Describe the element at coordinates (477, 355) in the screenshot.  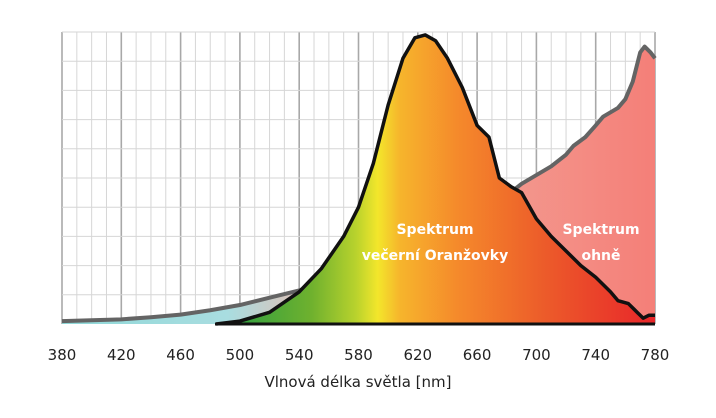
I see `x-tick-label: 660` at that location.